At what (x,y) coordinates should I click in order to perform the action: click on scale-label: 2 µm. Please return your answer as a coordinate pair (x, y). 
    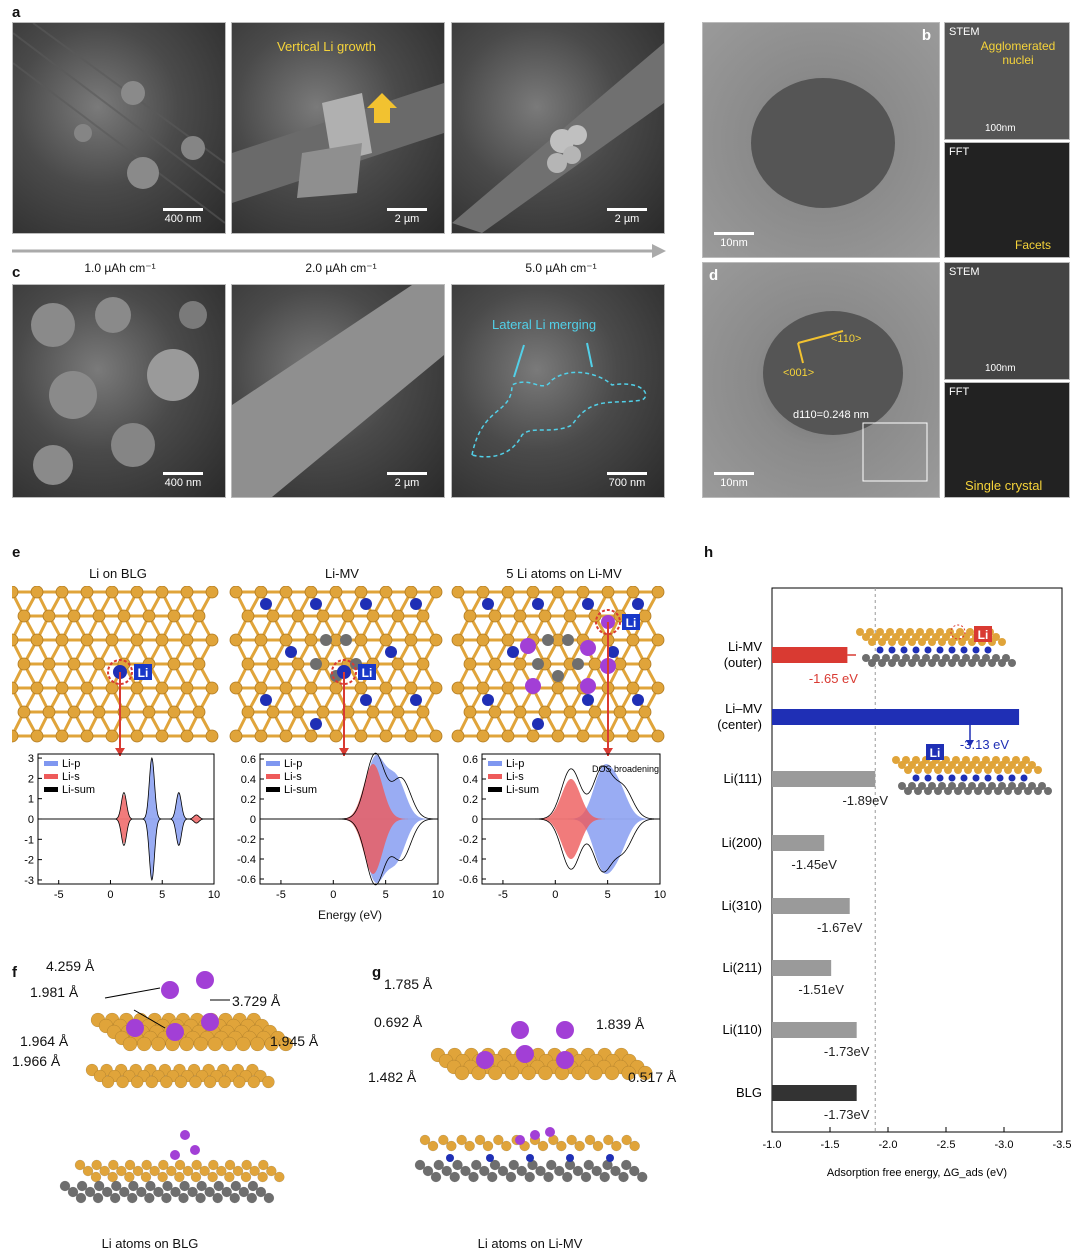
    Looking at the image, I should click on (407, 219).